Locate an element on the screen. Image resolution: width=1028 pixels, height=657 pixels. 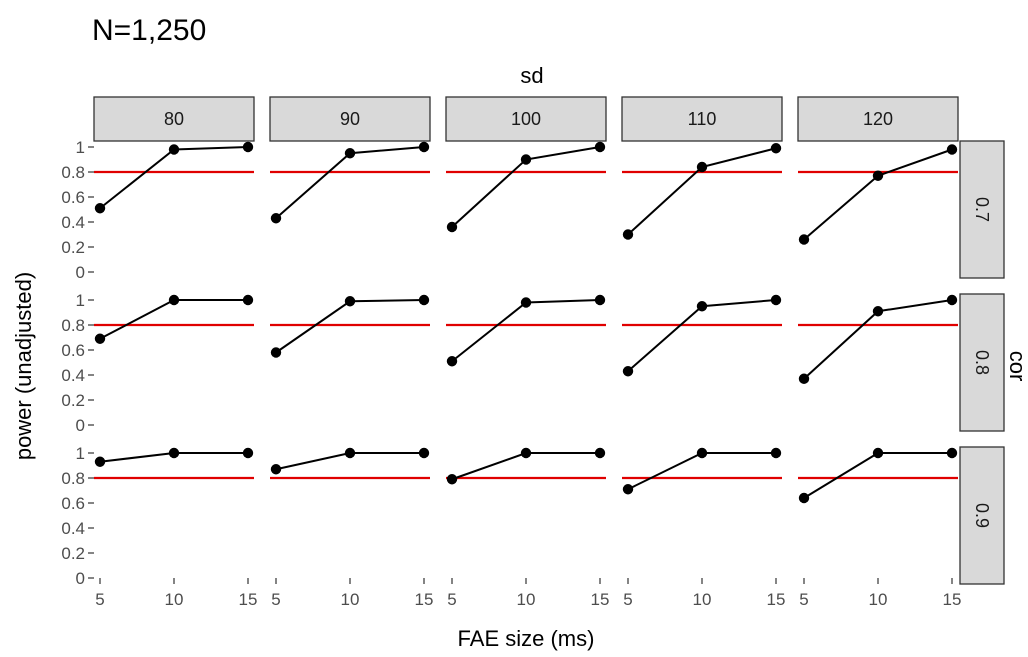
data-point-cor-0.8-sd-110-x5 is located at coordinates (628, 371).